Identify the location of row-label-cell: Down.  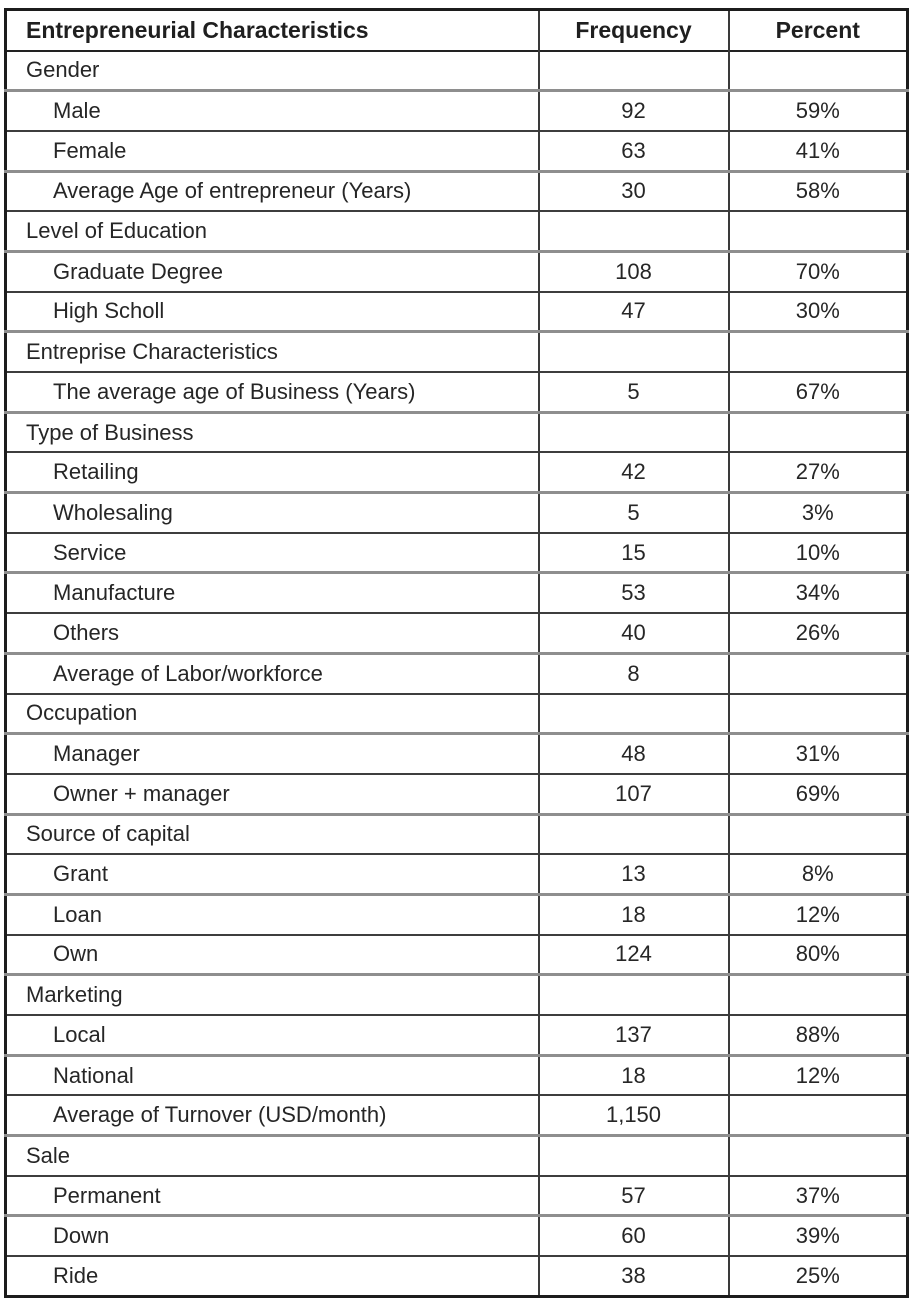
(81, 1236).